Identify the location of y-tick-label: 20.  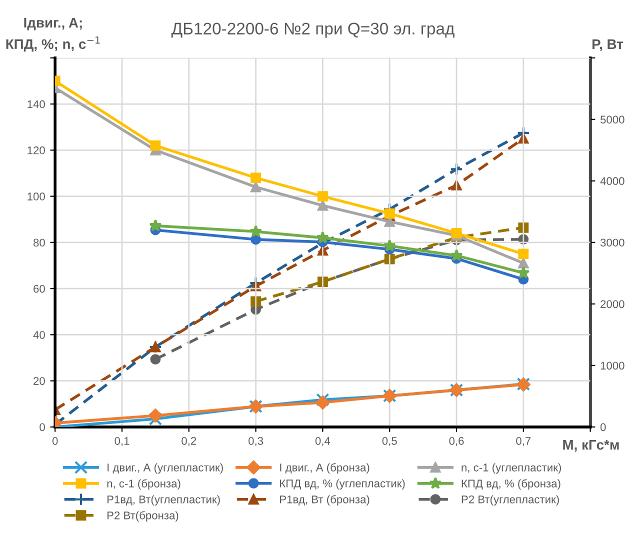
(39, 381).